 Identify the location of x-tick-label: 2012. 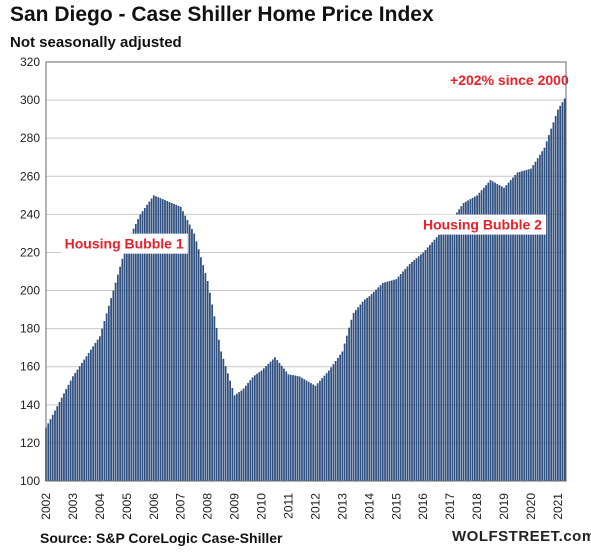
(315, 506).